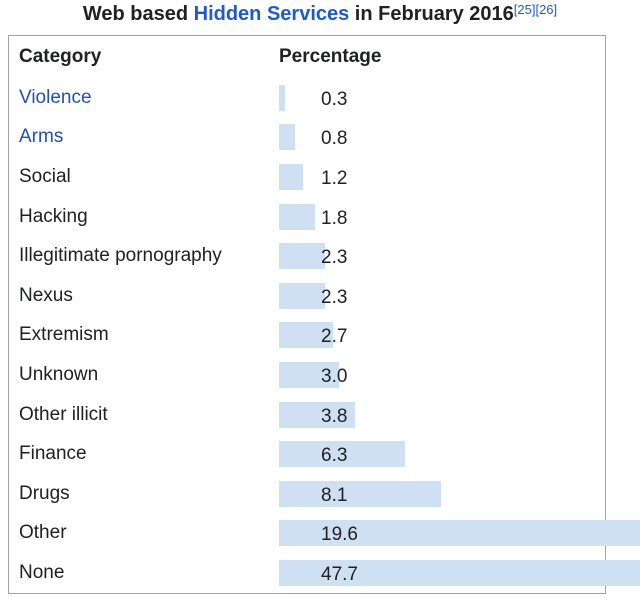 This screenshot has height=602, width=640. Describe the element at coordinates (546, 9) in the screenshot. I see `reference-26-link: [26]` at that location.